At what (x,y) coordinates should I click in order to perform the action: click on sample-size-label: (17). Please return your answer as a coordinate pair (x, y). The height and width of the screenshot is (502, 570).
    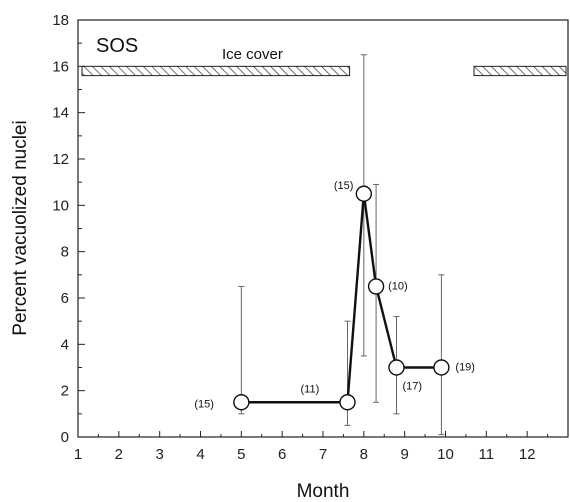
    Looking at the image, I should click on (413, 387).